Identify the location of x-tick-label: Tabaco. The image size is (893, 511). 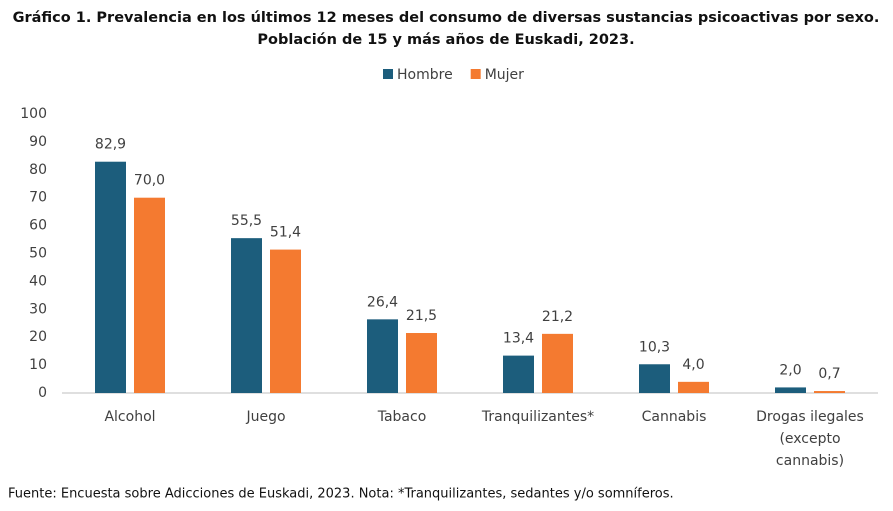
(402, 417).